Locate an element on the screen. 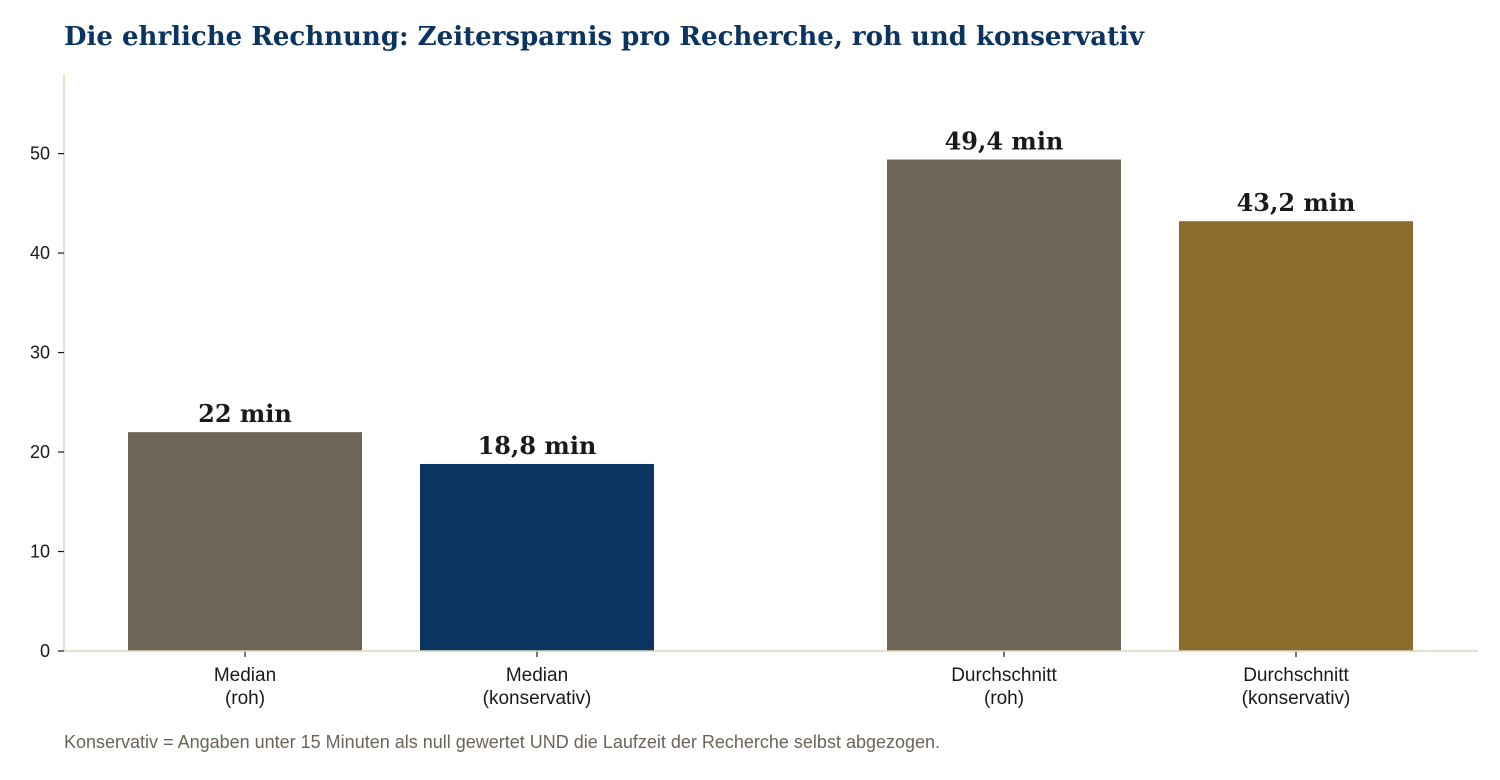 The image size is (1500, 780). x-tick-label-1-1: (konservativ) is located at coordinates (537, 698).